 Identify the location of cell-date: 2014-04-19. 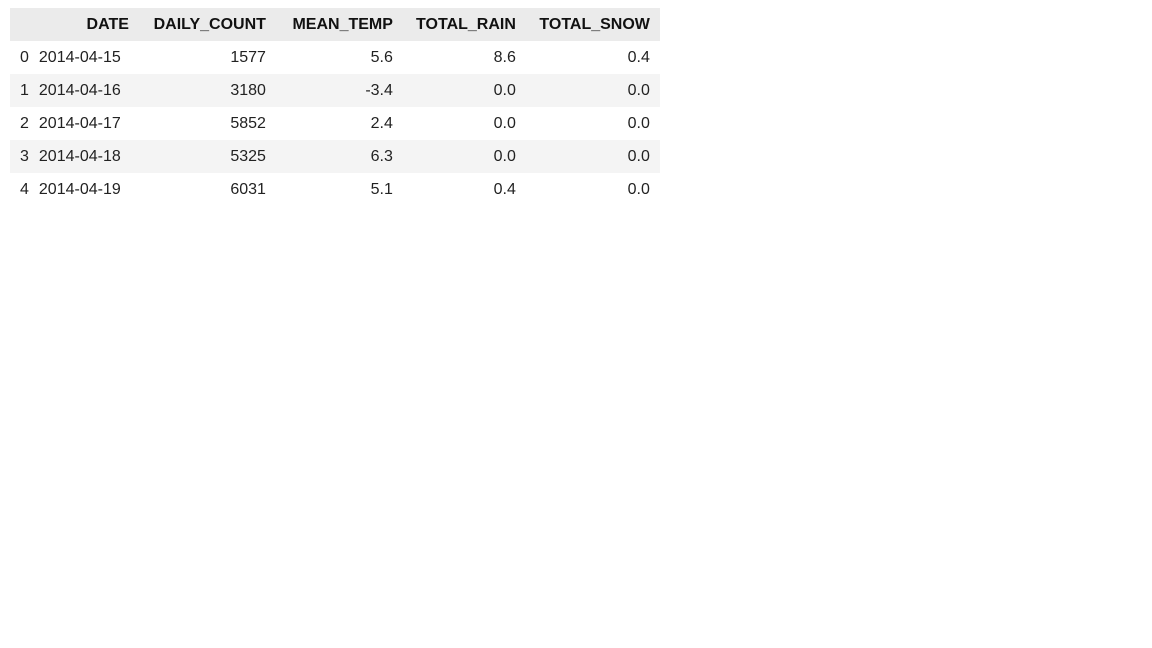
(79, 189).